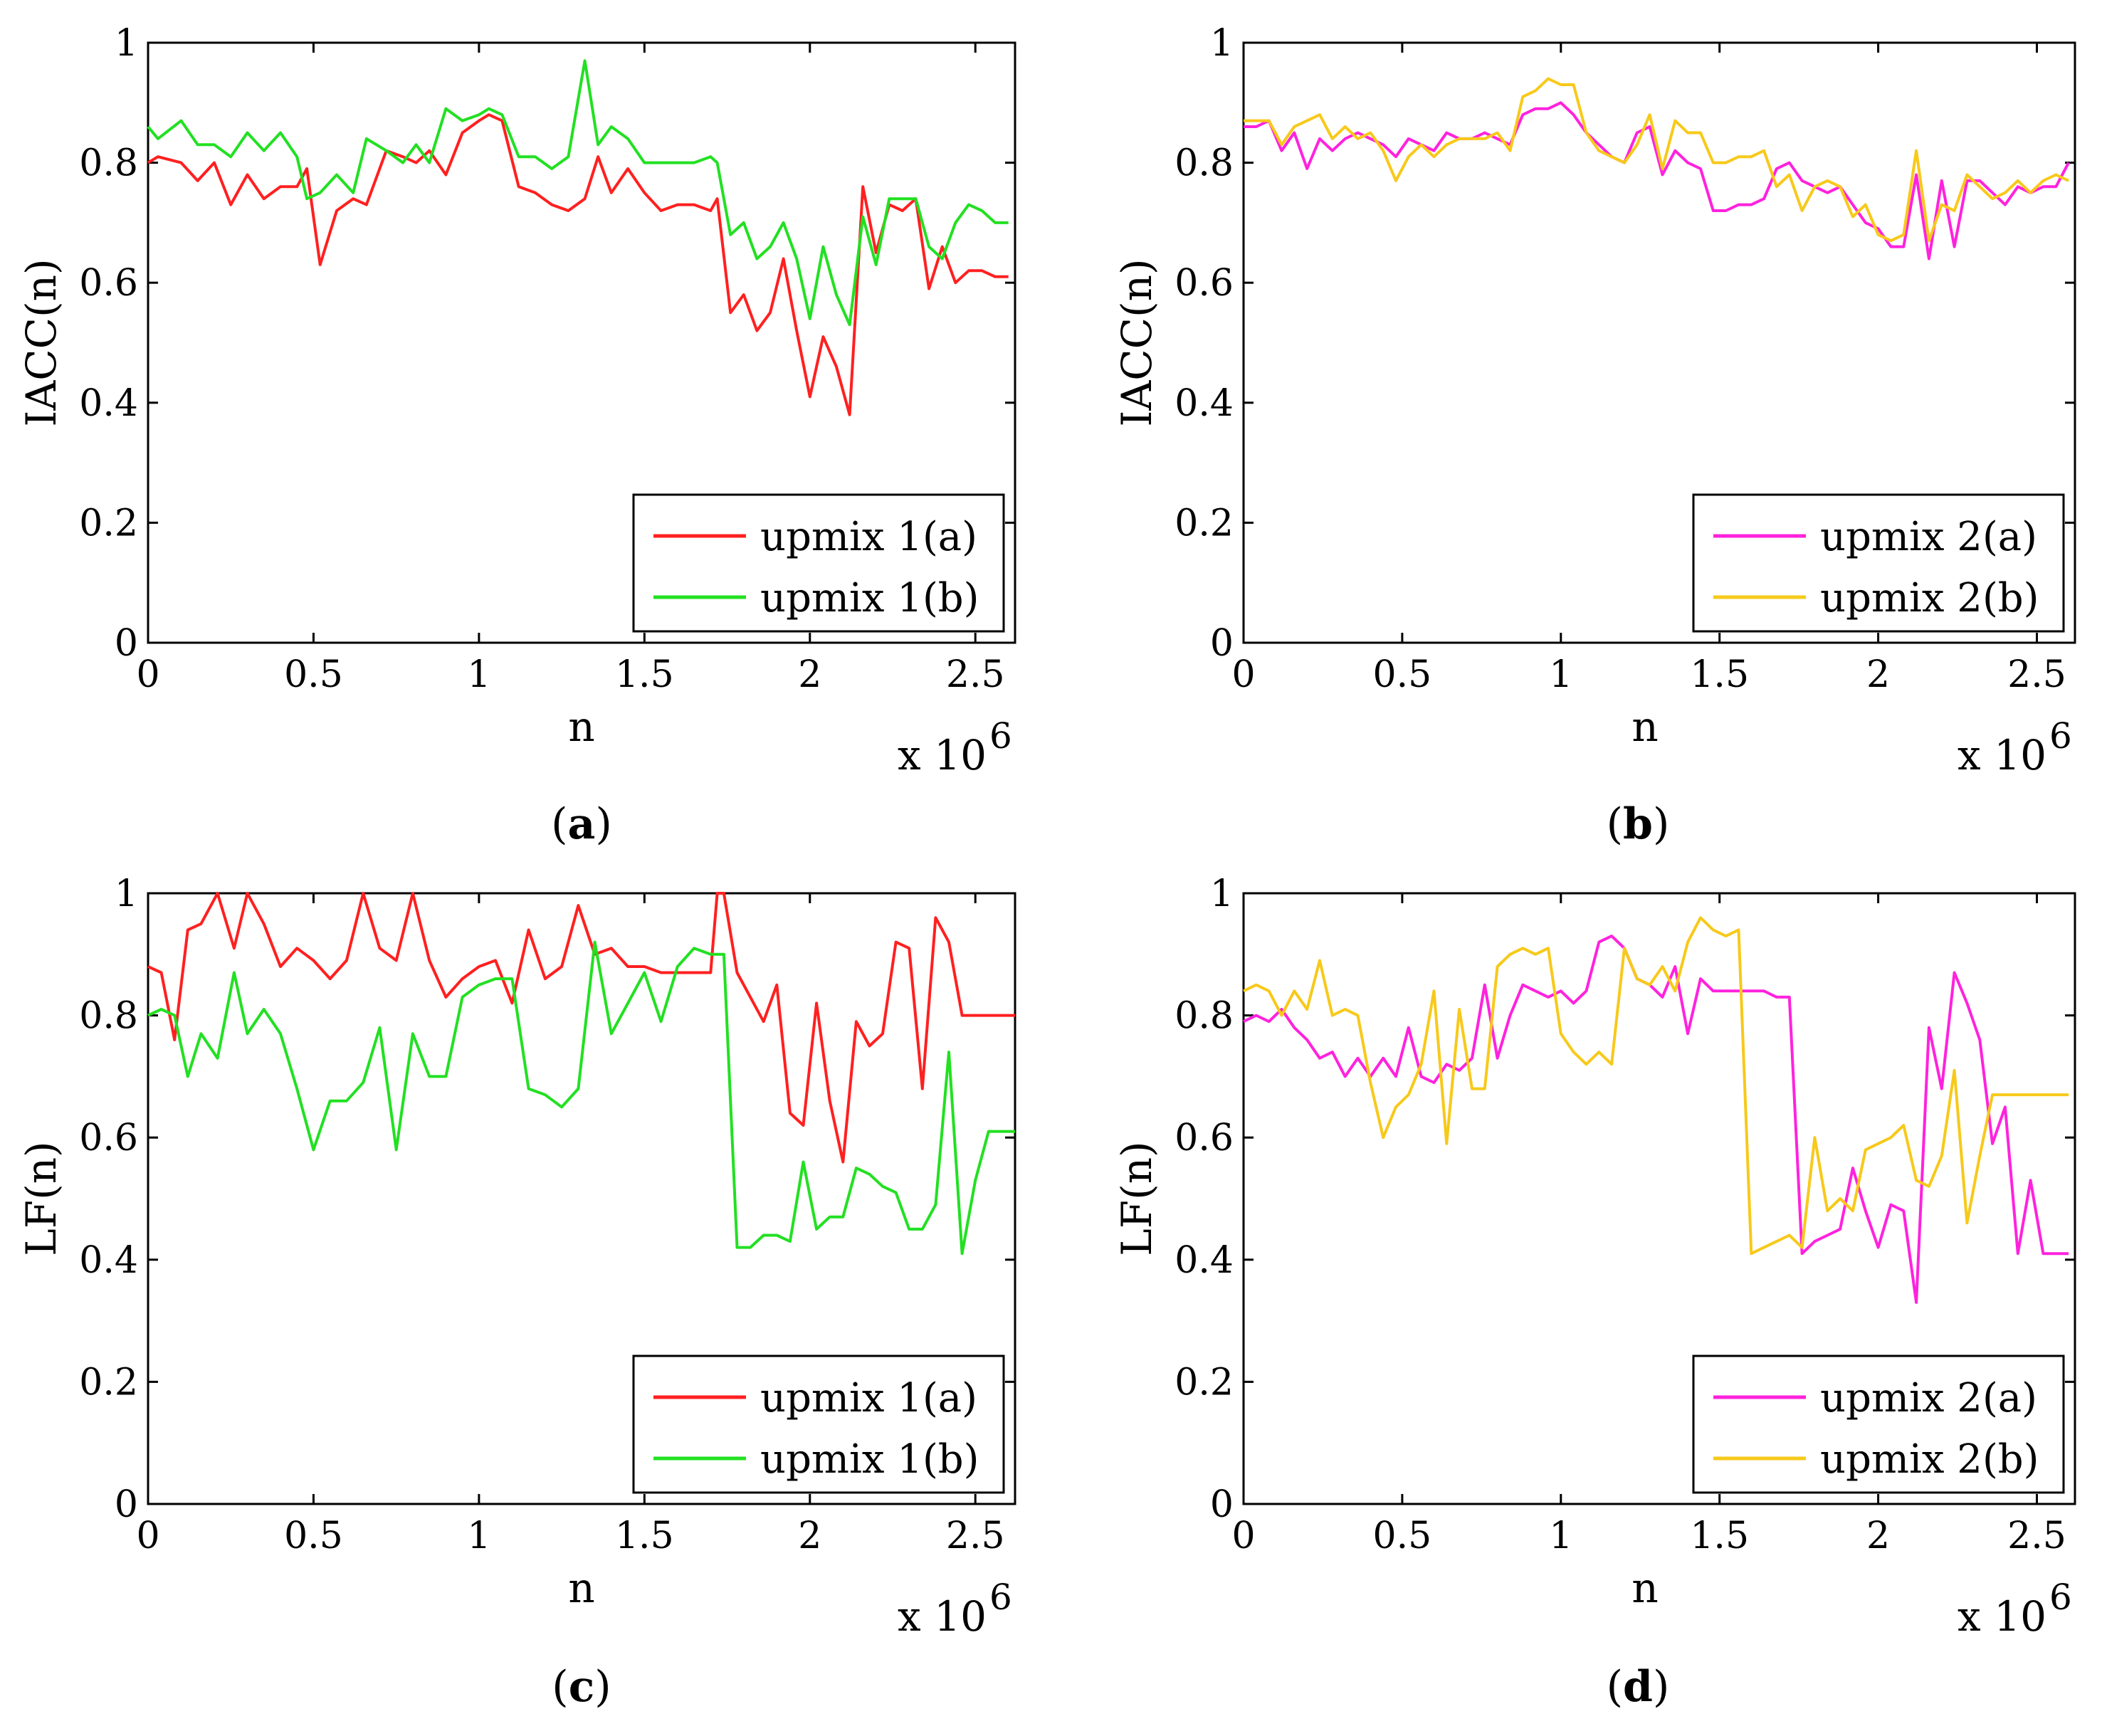 Image resolution: width=2102 pixels, height=1736 pixels. Describe the element at coordinates (1638, 824) in the screenshot. I see `panel-label: (b)` at that location.